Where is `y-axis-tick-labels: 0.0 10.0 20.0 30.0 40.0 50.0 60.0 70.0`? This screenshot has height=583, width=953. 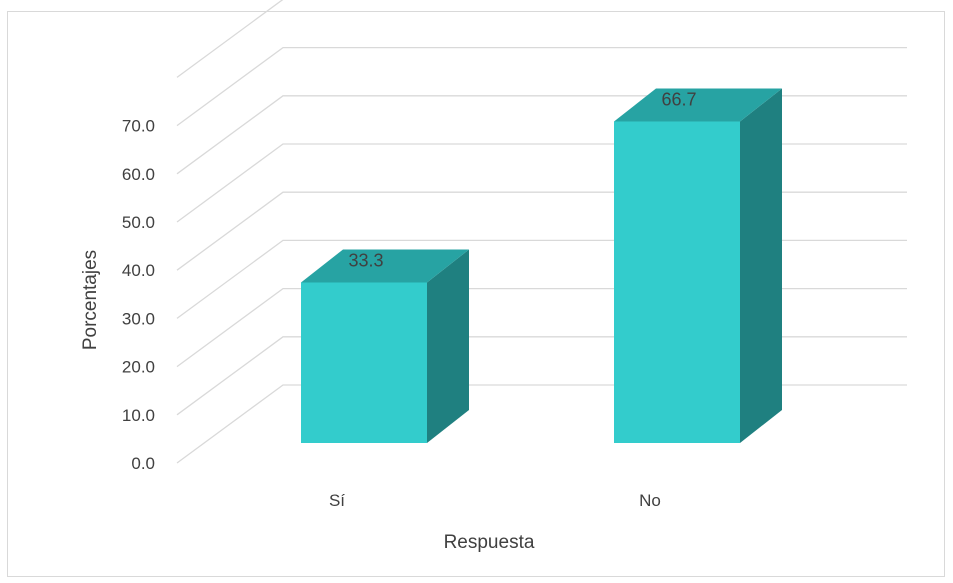
y-axis-tick-labels: 0.0 10.0 20.0 30.0 40.0 50.0 60.0 70.0 is located at coordinates (138, 295).